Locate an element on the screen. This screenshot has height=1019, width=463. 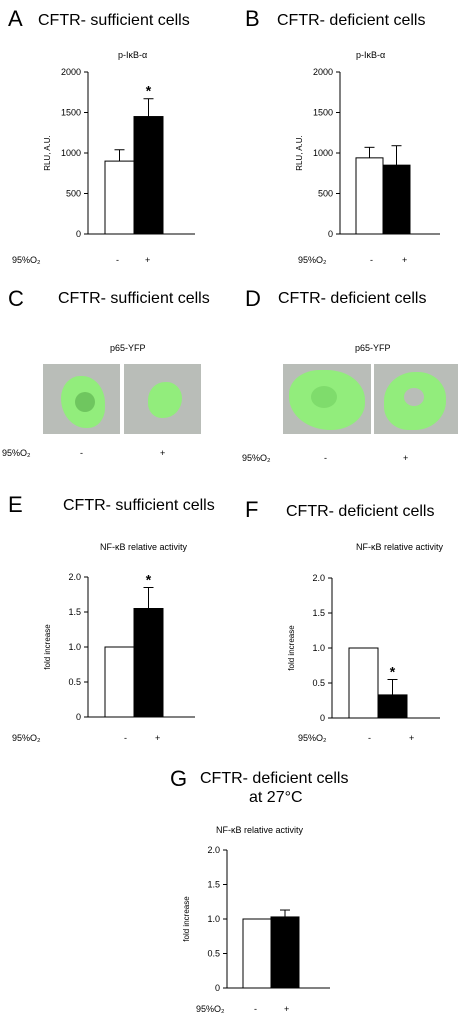
panel-f-subtitle: NF-κB relative activity is located at coordinates (400, 547).